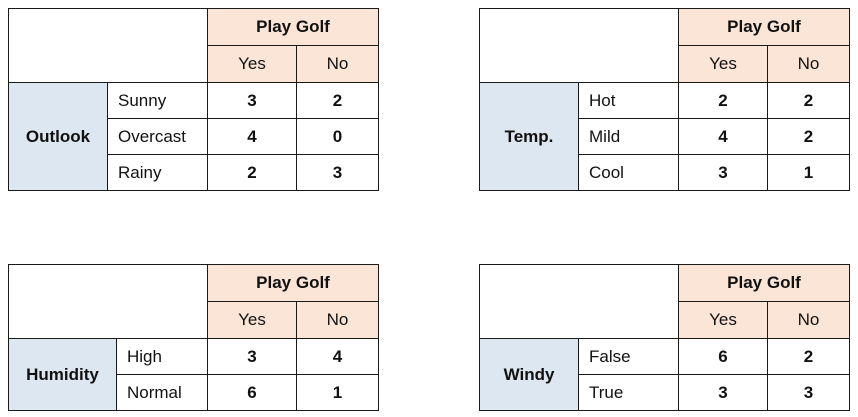 The width and height of the screenshot is (858, 417). I want to click on feature-name: Outlook, so click(58, 136).